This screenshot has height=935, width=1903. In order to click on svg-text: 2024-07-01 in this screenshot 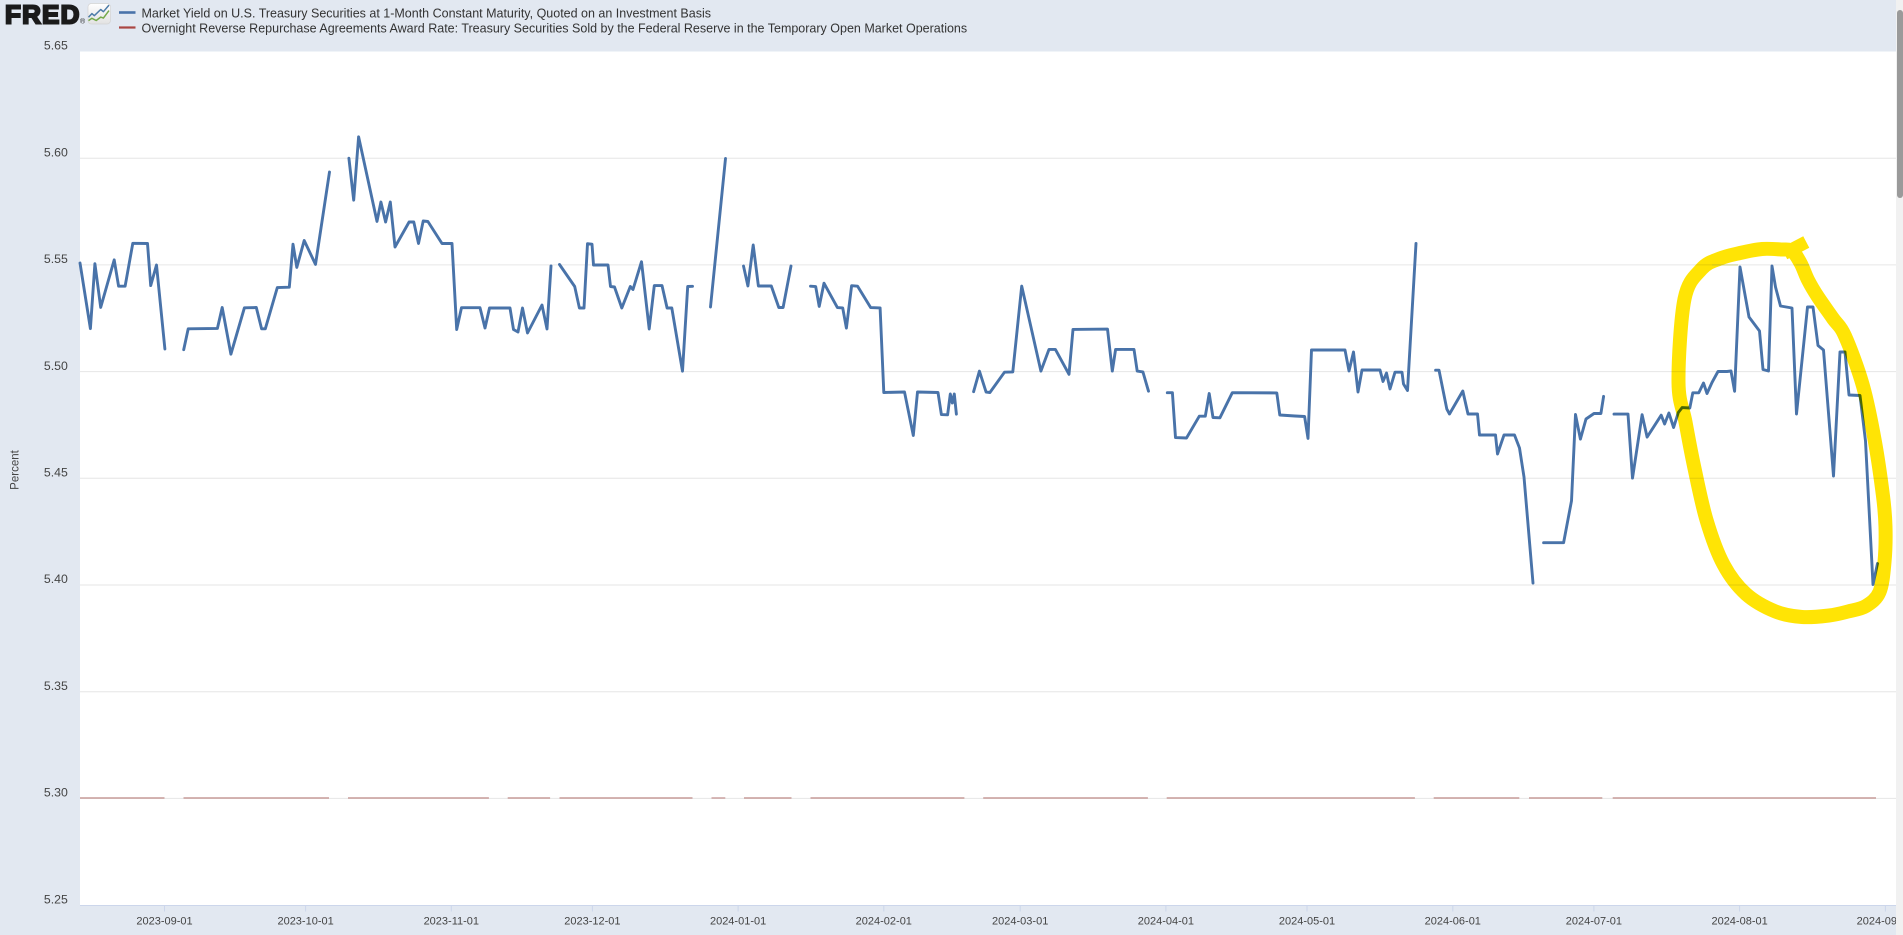, I will do `click(1594, 922)`.